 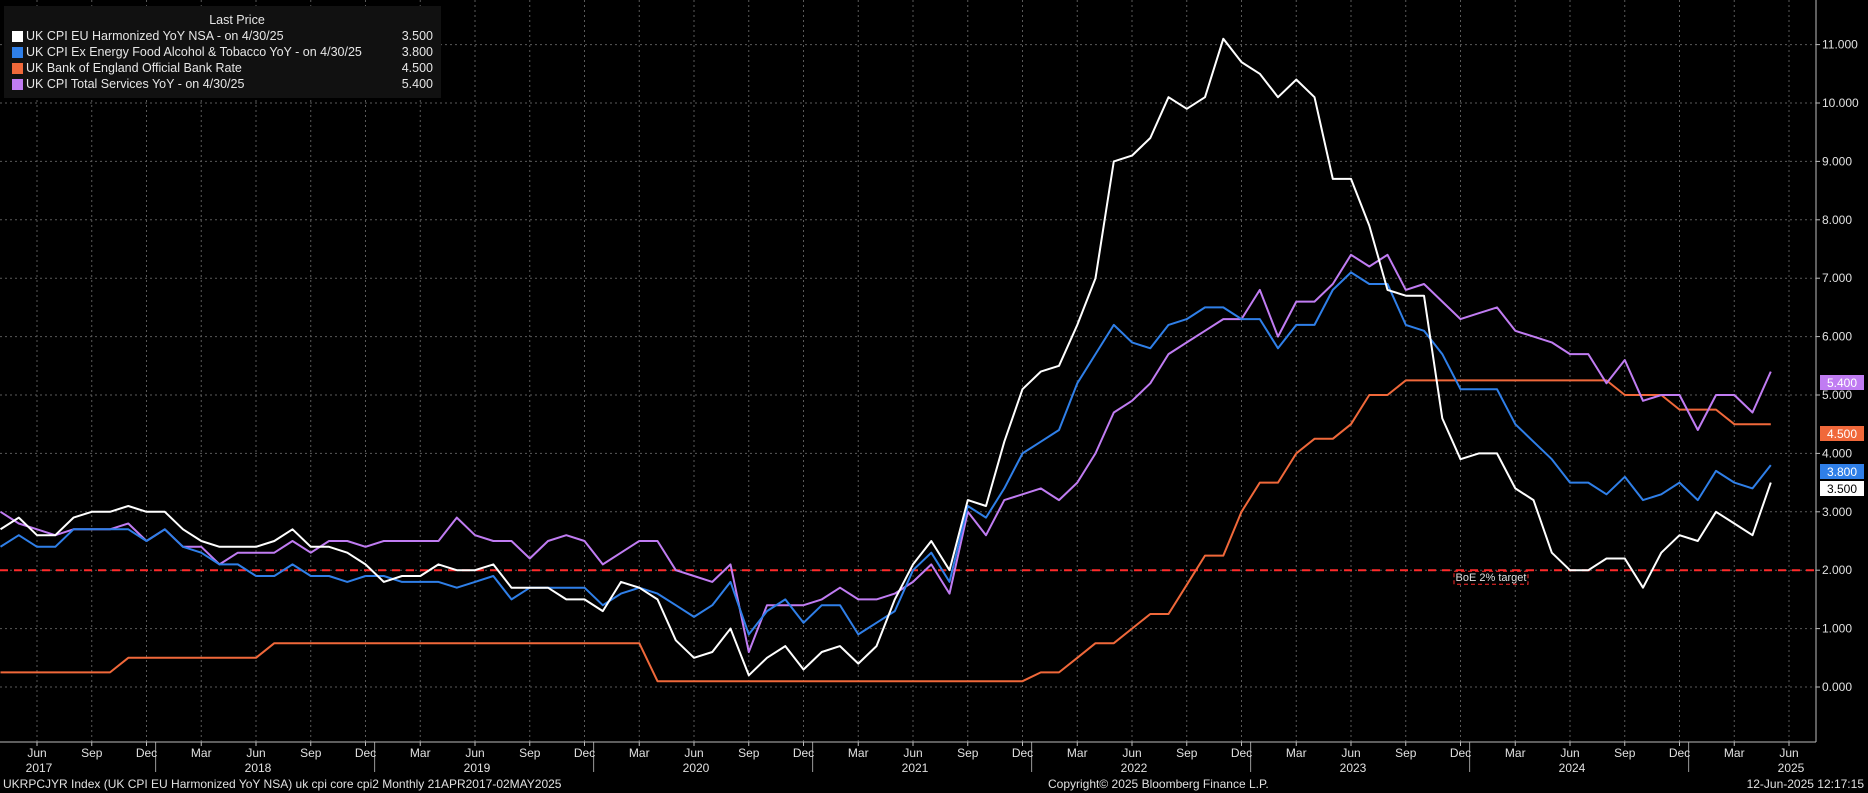 What do you see at coordinates (915, 768) in the screenshot?
I see `x-year-label: 2021` at bounding box center [915, 768].